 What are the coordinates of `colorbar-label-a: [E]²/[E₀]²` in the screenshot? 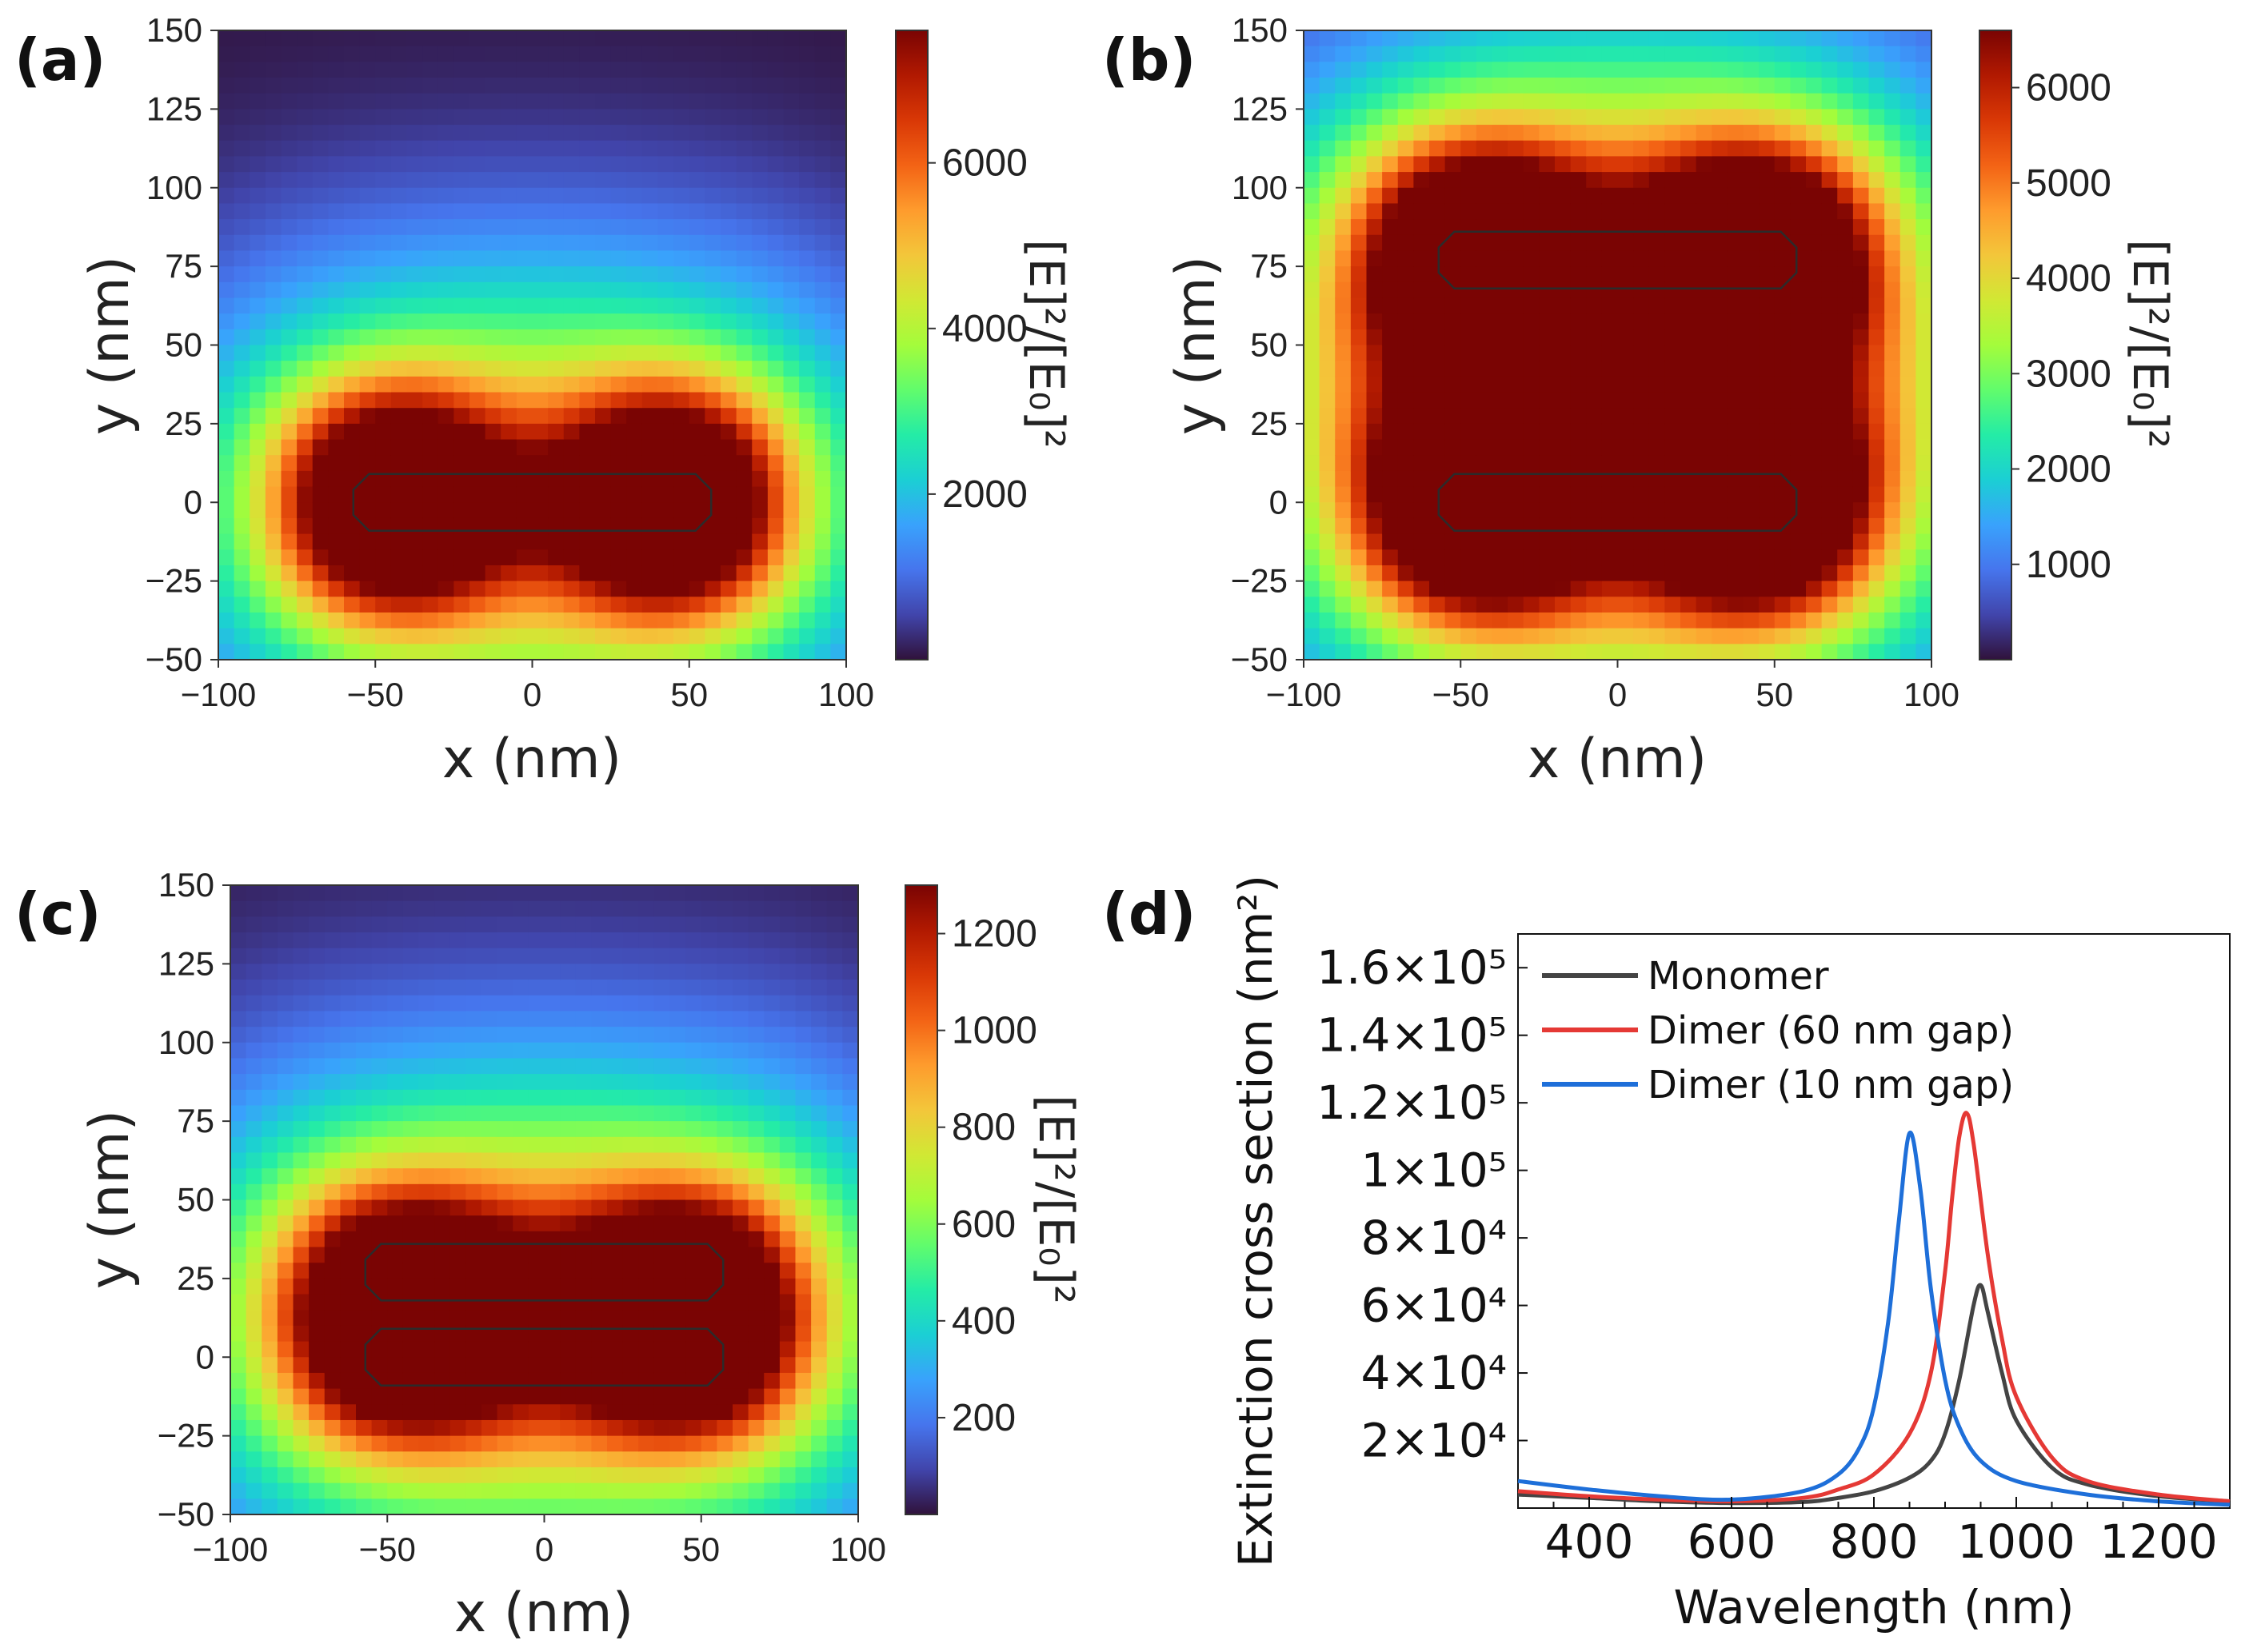 It's located at (1046, 344).